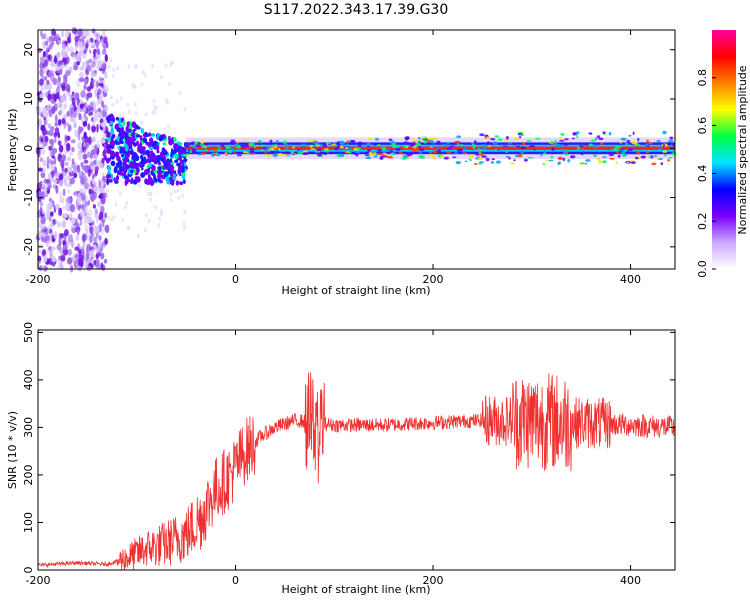  Describe the element at coordinates (742, 149) in the screenshot. I see `colorbar-label: Normalized spectral amplitude` at that location.